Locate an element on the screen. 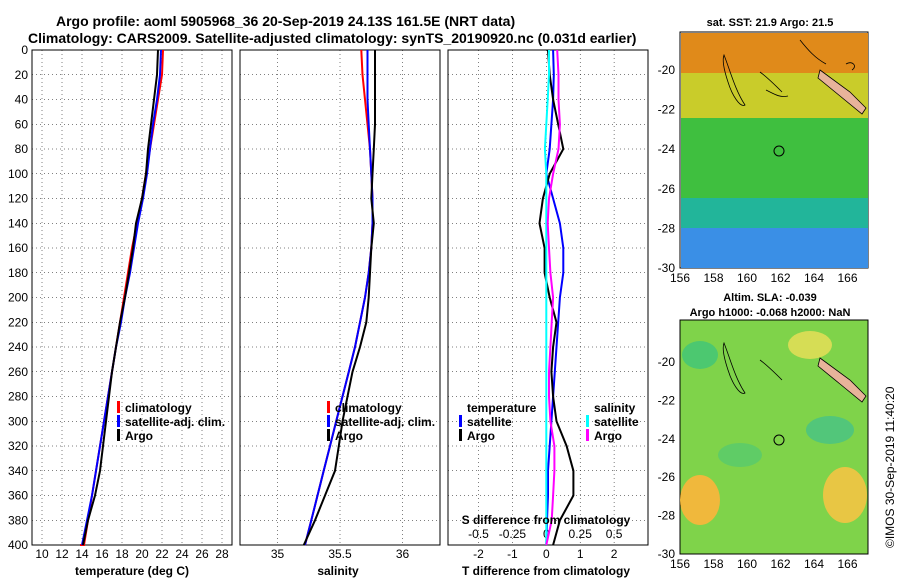 Image resolution: width=900 pixels, height=580 pixels. sla-map is located at coordinates (774, 437).